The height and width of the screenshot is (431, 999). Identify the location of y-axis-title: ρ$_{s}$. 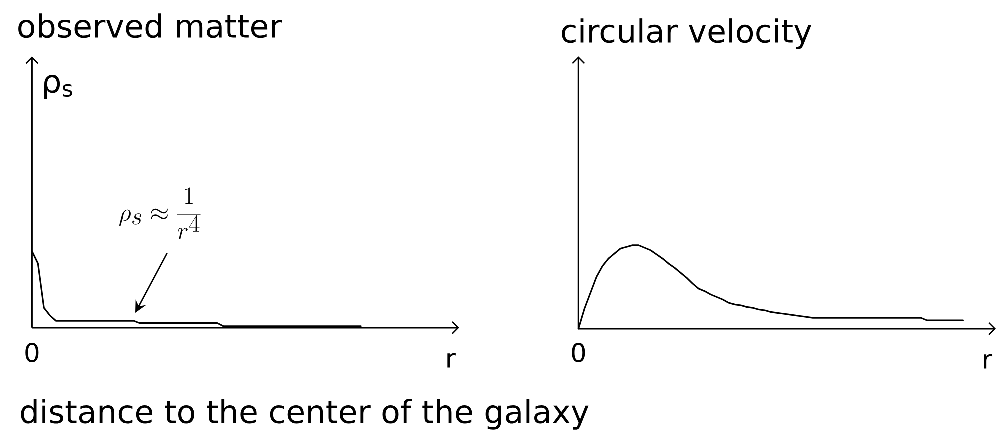
(58, 87).